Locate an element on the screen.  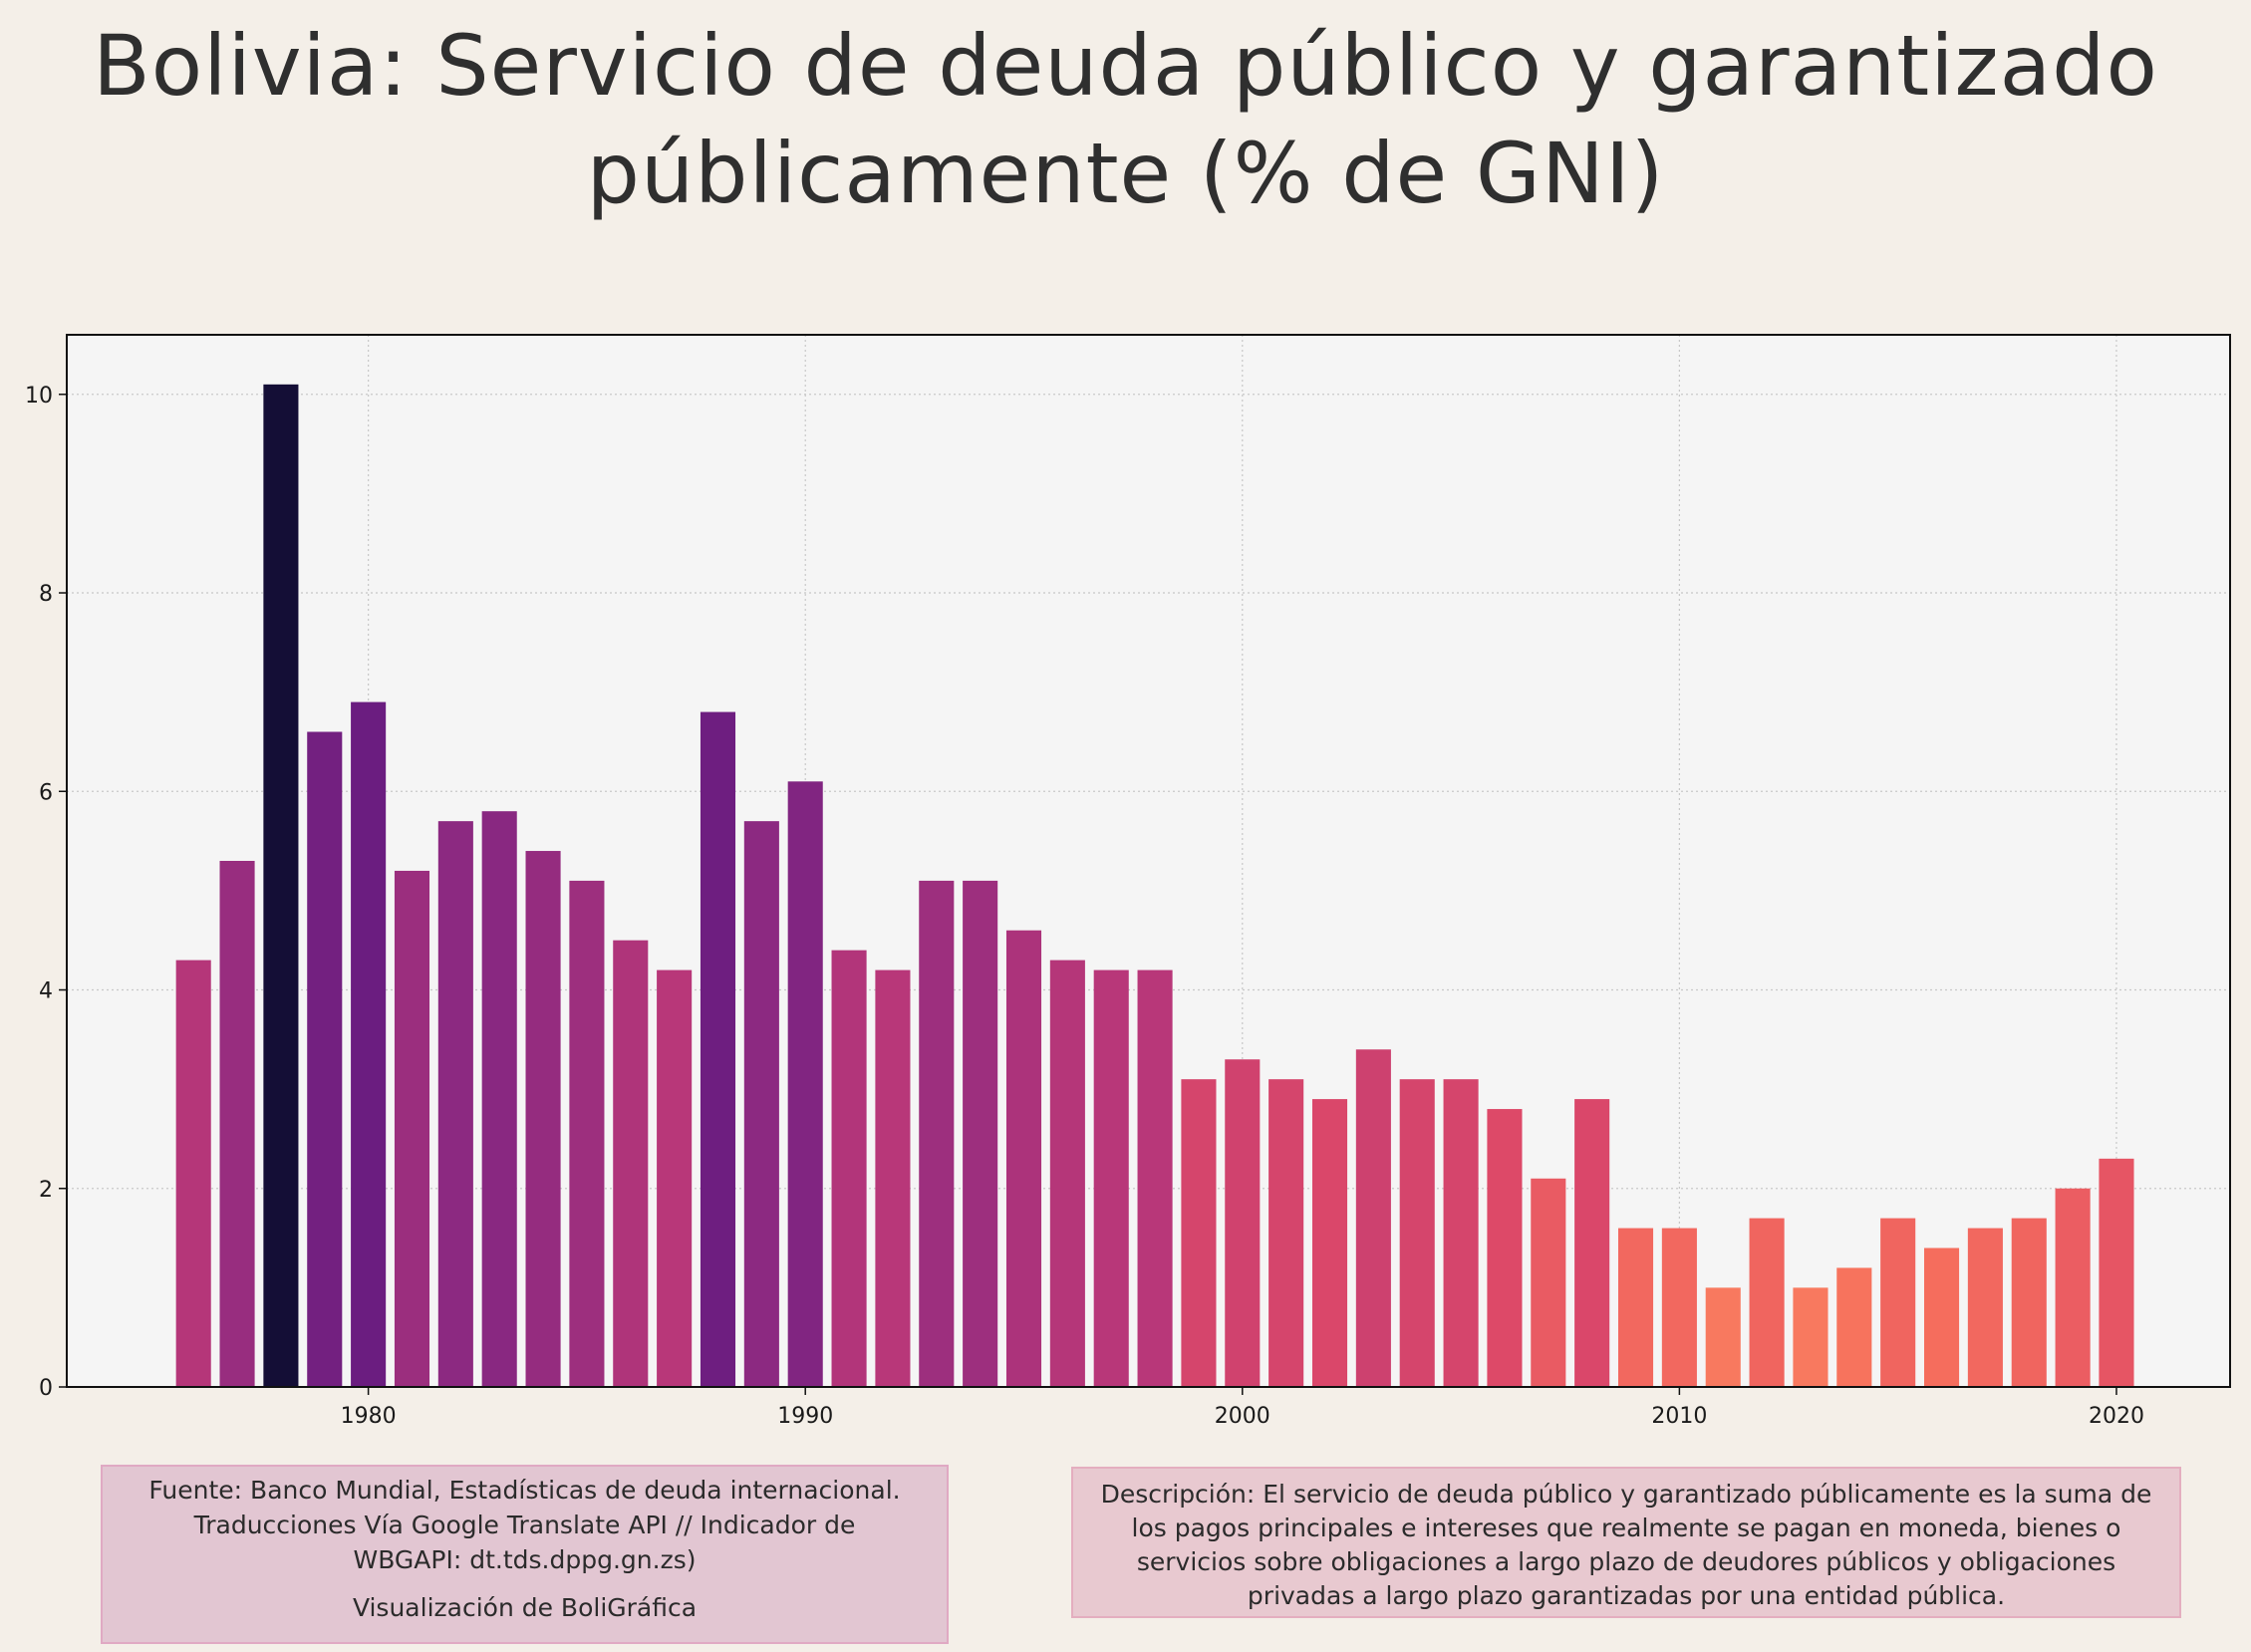
bar-2017 is located at coordinates (1985, 1307).